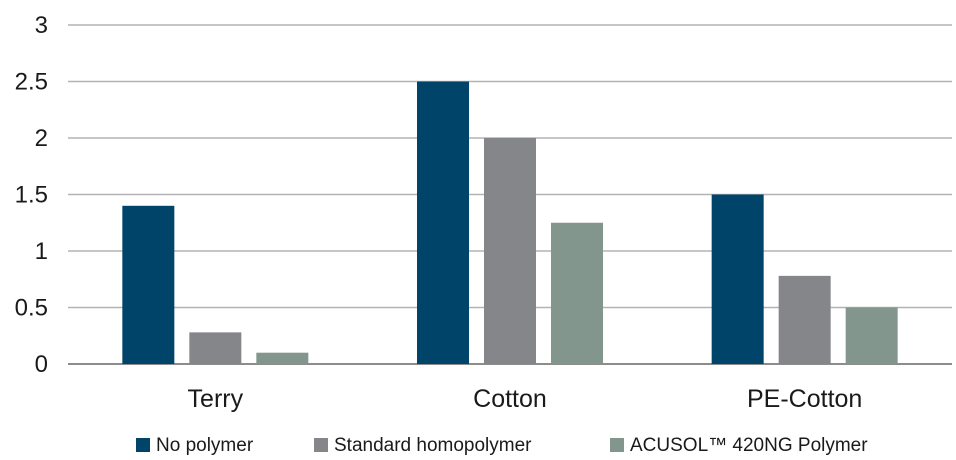 The width and height of the screenshot is (956, 460). I want to click on y-tick-label: 1.5, so click(31, 195).